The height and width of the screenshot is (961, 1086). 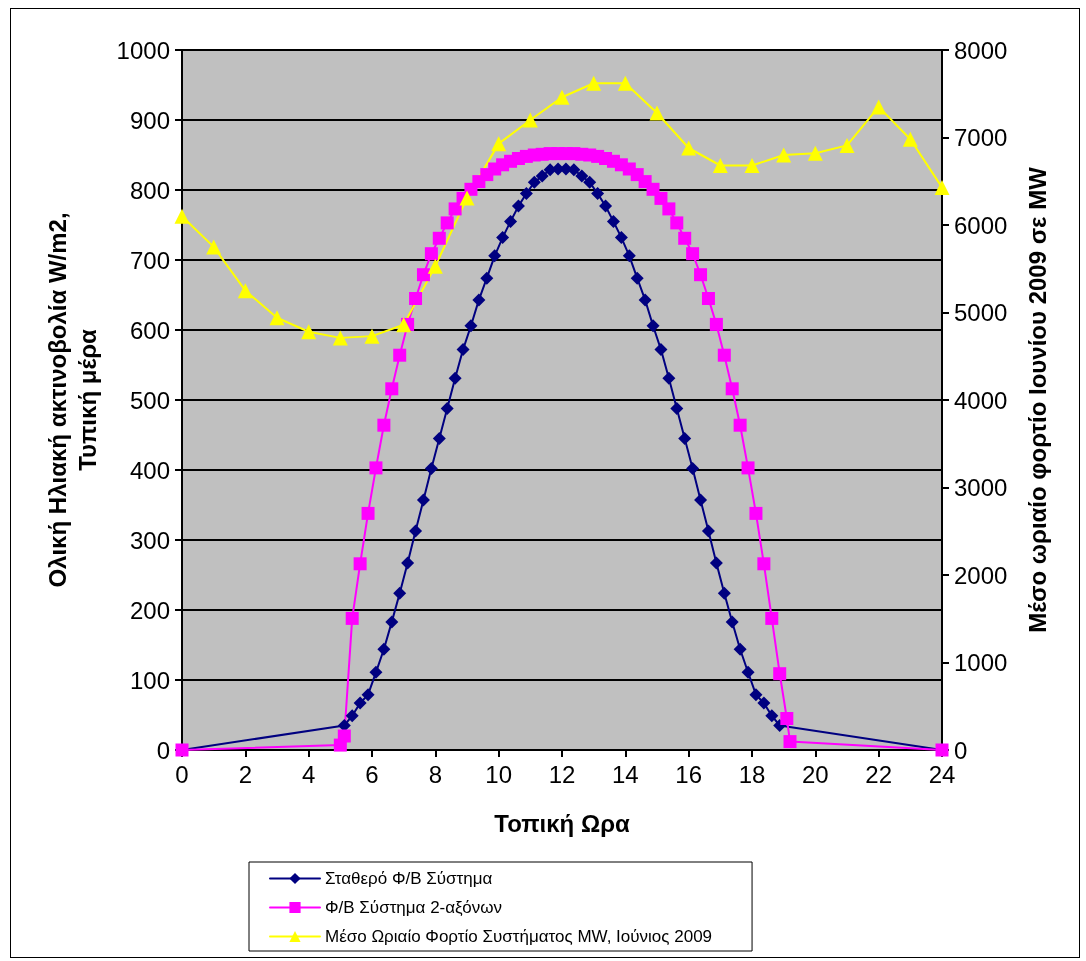 I want to click on x-tick-label: 14, so click(x=625, y=774).